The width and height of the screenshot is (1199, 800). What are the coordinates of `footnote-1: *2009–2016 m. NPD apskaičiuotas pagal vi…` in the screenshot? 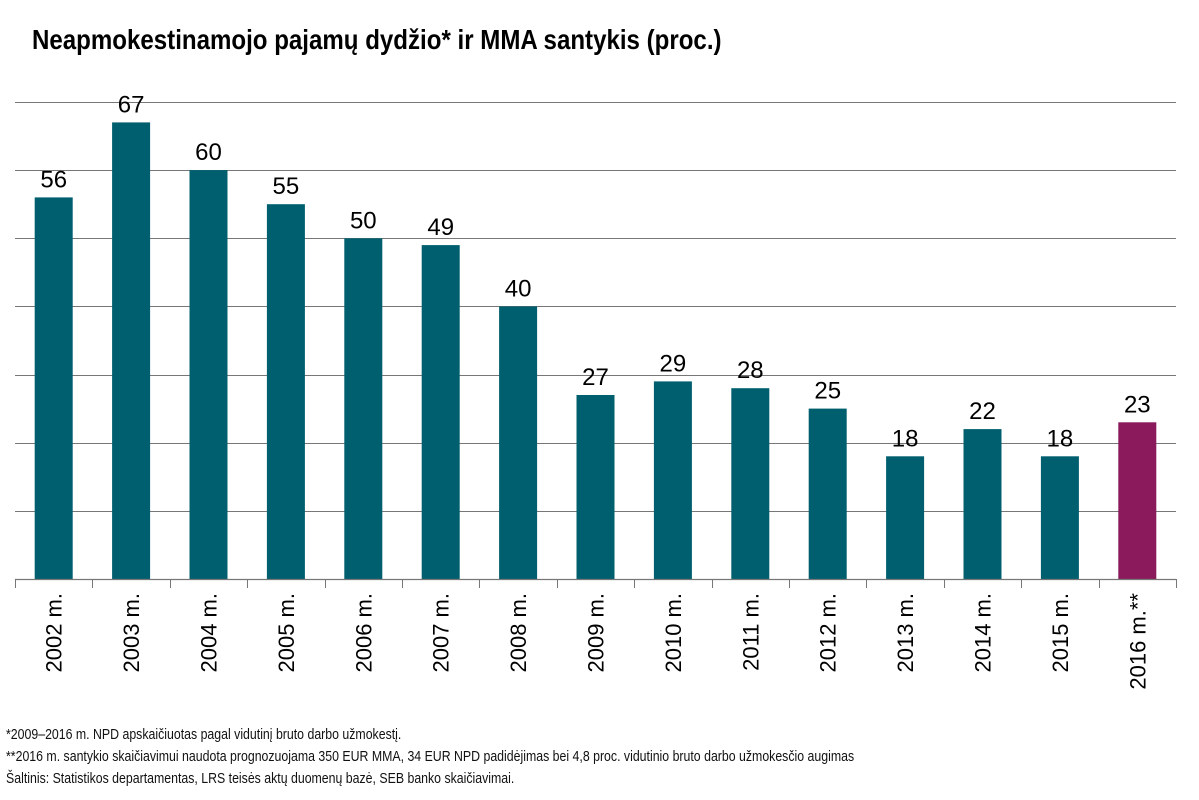 It's located at (204, 735).